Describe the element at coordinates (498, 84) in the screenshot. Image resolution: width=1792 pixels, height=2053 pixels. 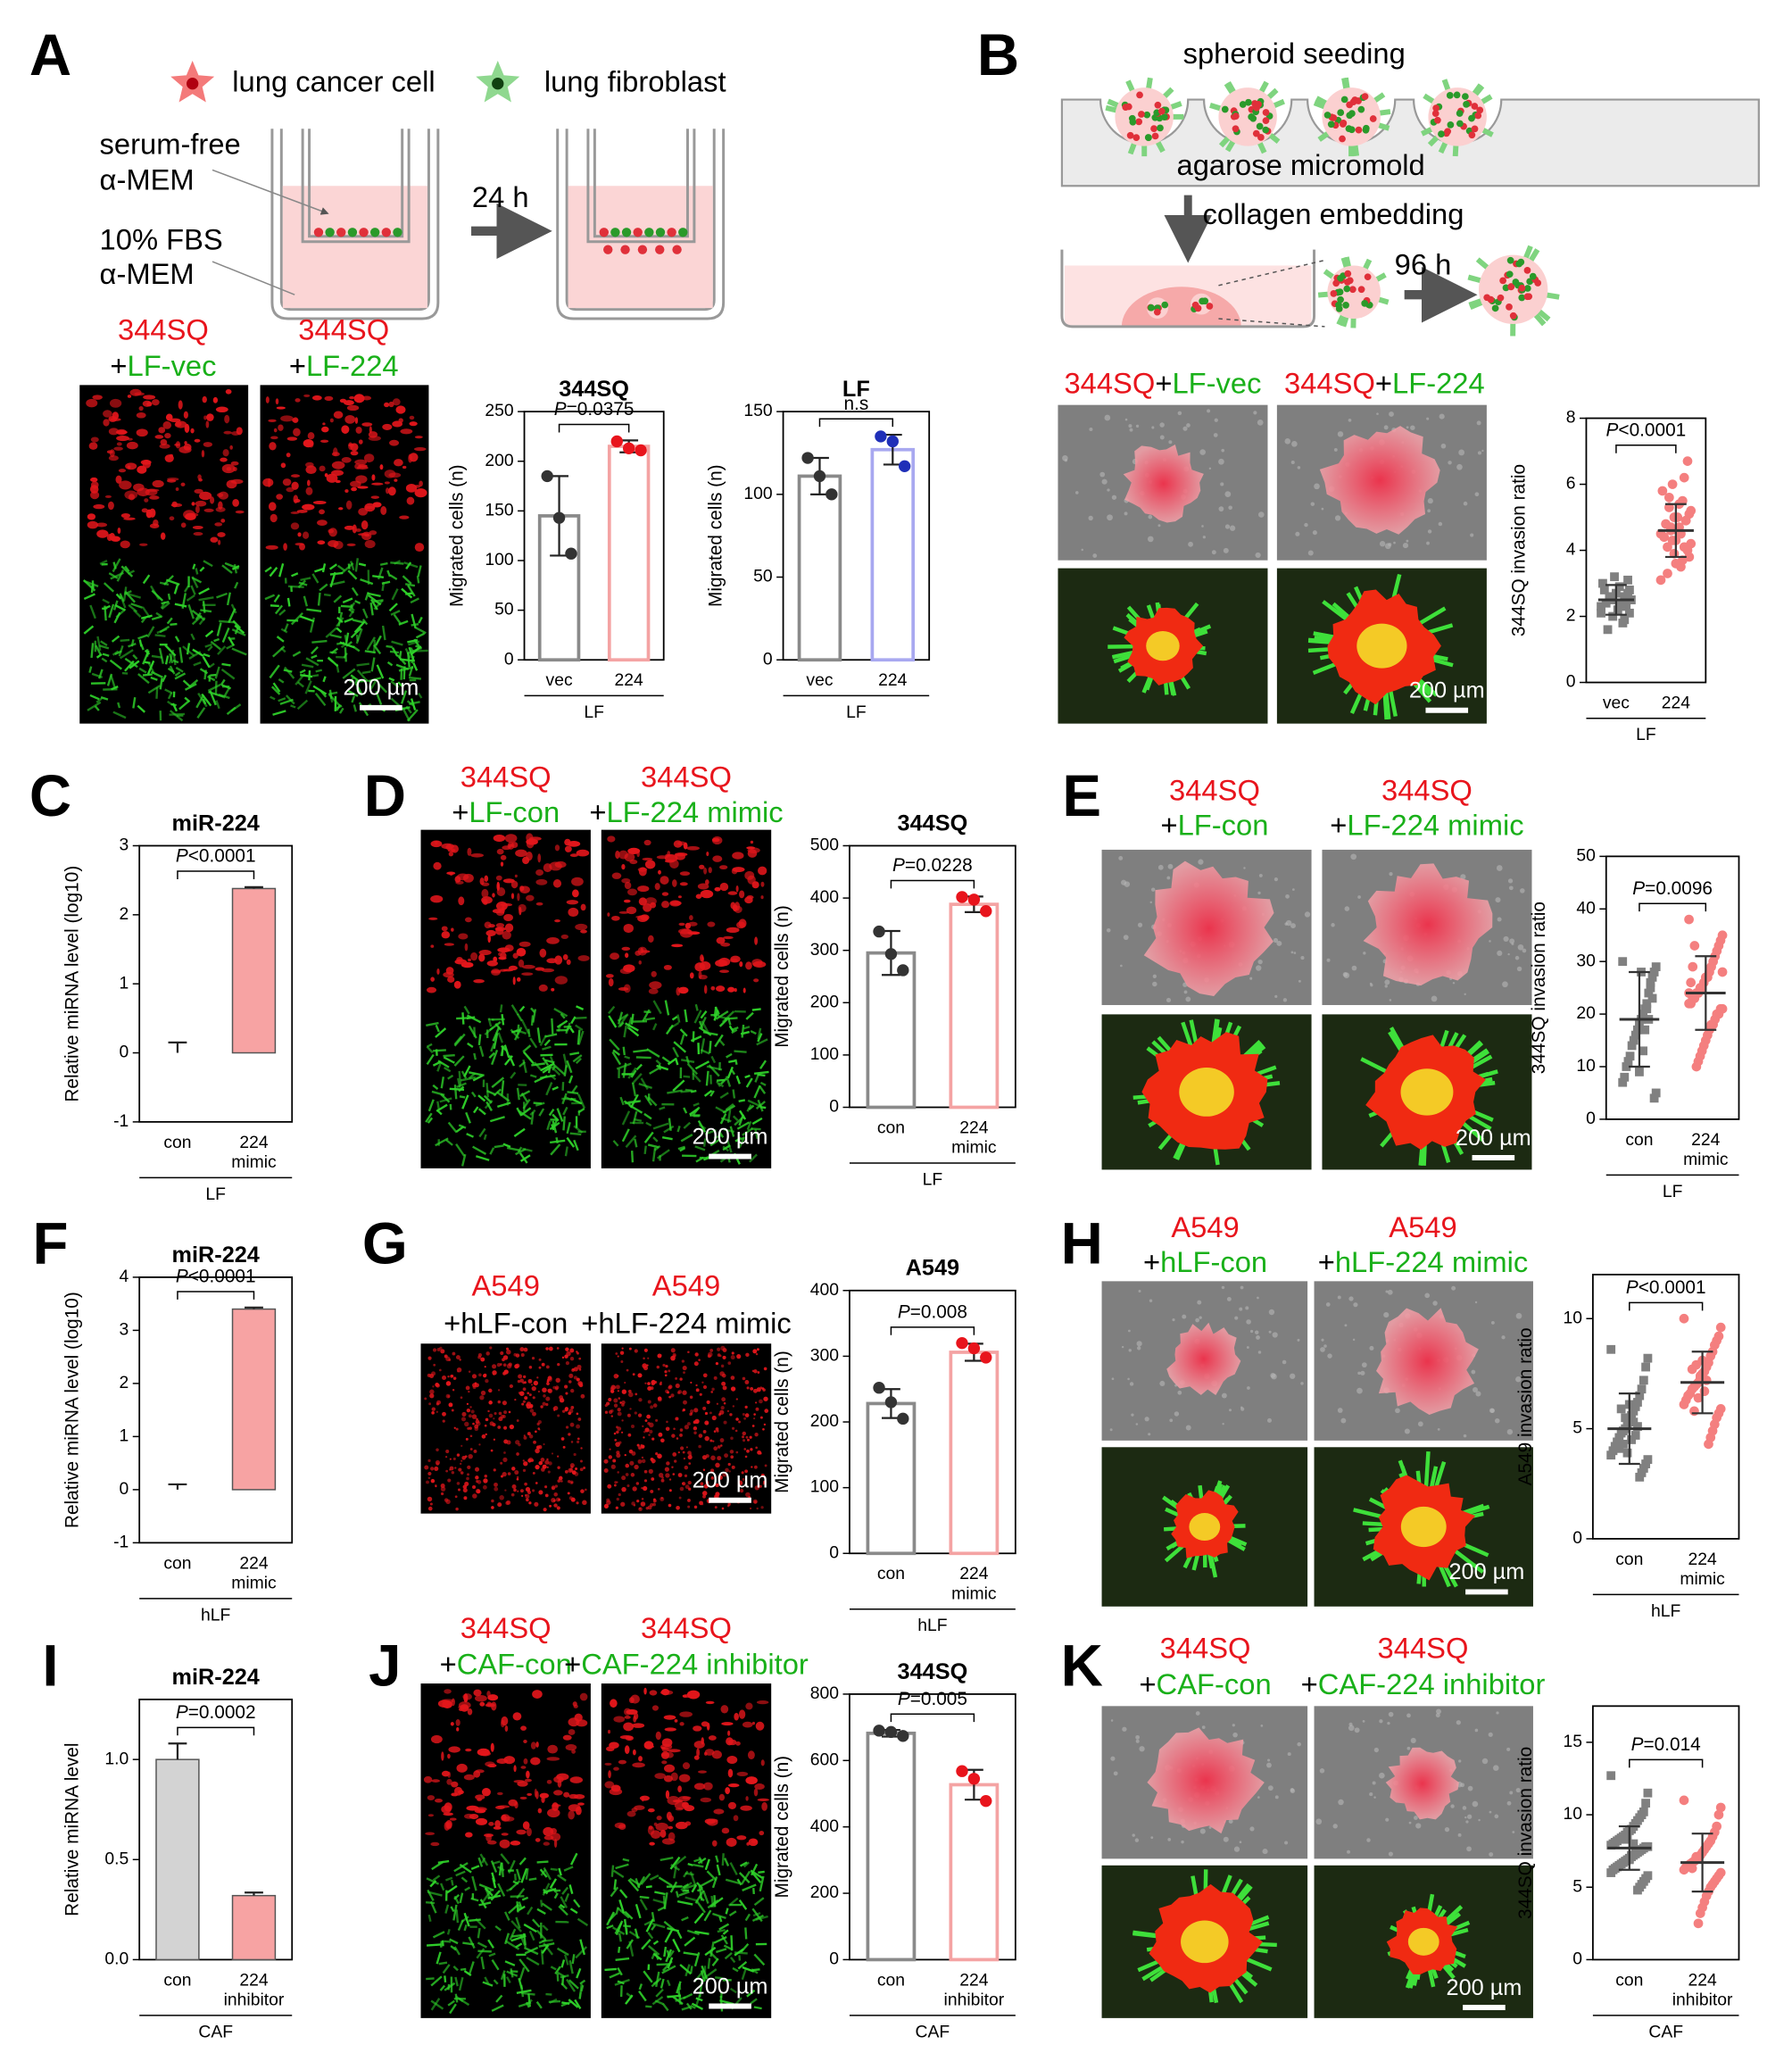
I see `cell-nucleus` at that location.